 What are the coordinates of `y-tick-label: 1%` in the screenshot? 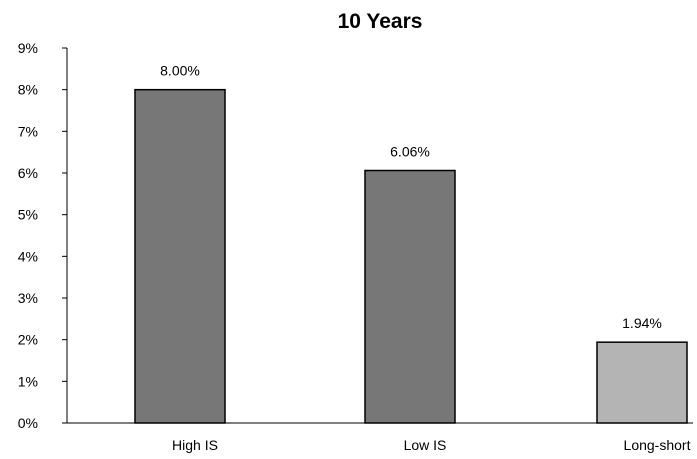 It's located at (28, 381).